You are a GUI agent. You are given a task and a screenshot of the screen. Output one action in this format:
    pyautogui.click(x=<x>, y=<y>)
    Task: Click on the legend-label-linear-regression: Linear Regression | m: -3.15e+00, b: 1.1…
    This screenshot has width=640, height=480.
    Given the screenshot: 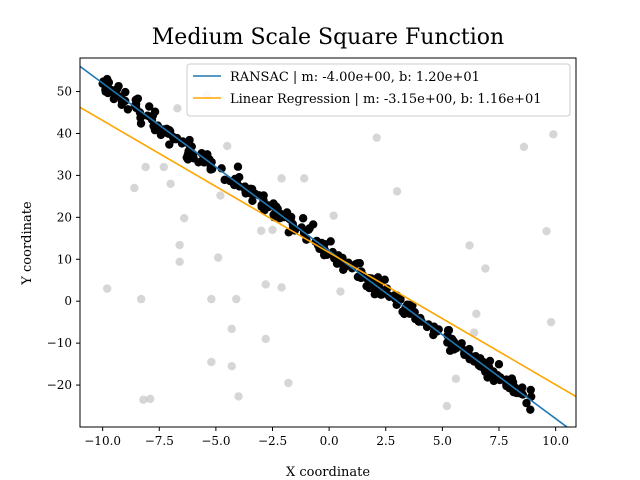 What is the action you would take?
    pyautogui.click(x=386, y=99)
    